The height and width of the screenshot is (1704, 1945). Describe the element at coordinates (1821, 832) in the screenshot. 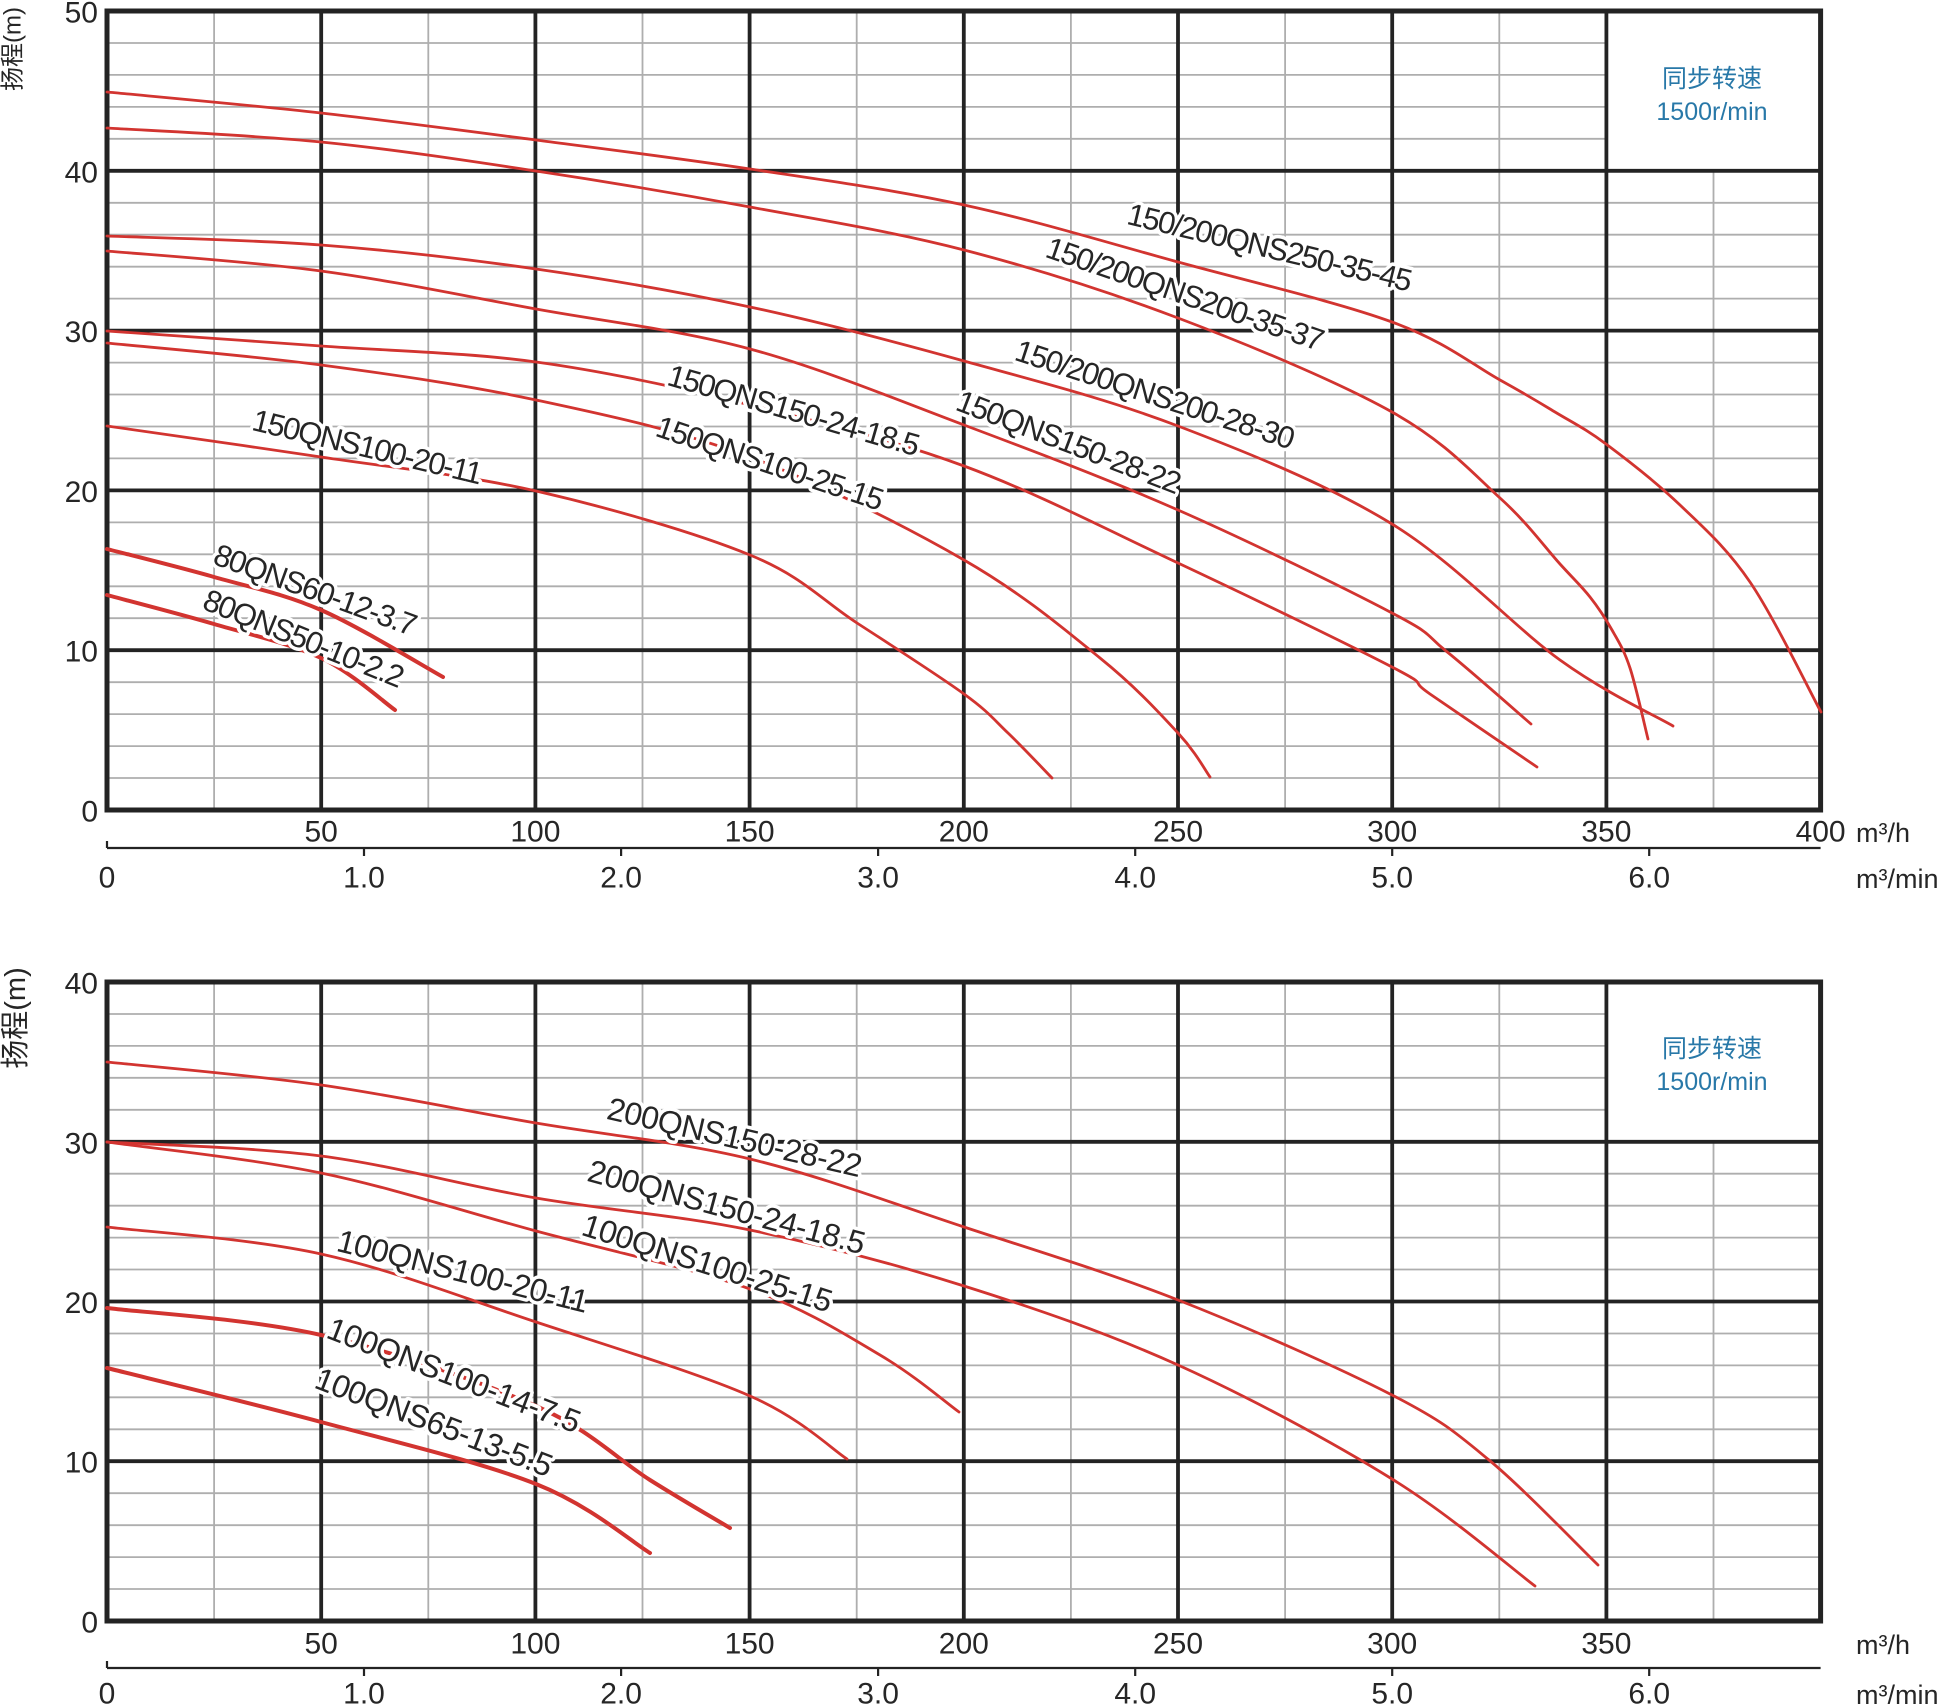

I see `svg-text: 400` at that location.